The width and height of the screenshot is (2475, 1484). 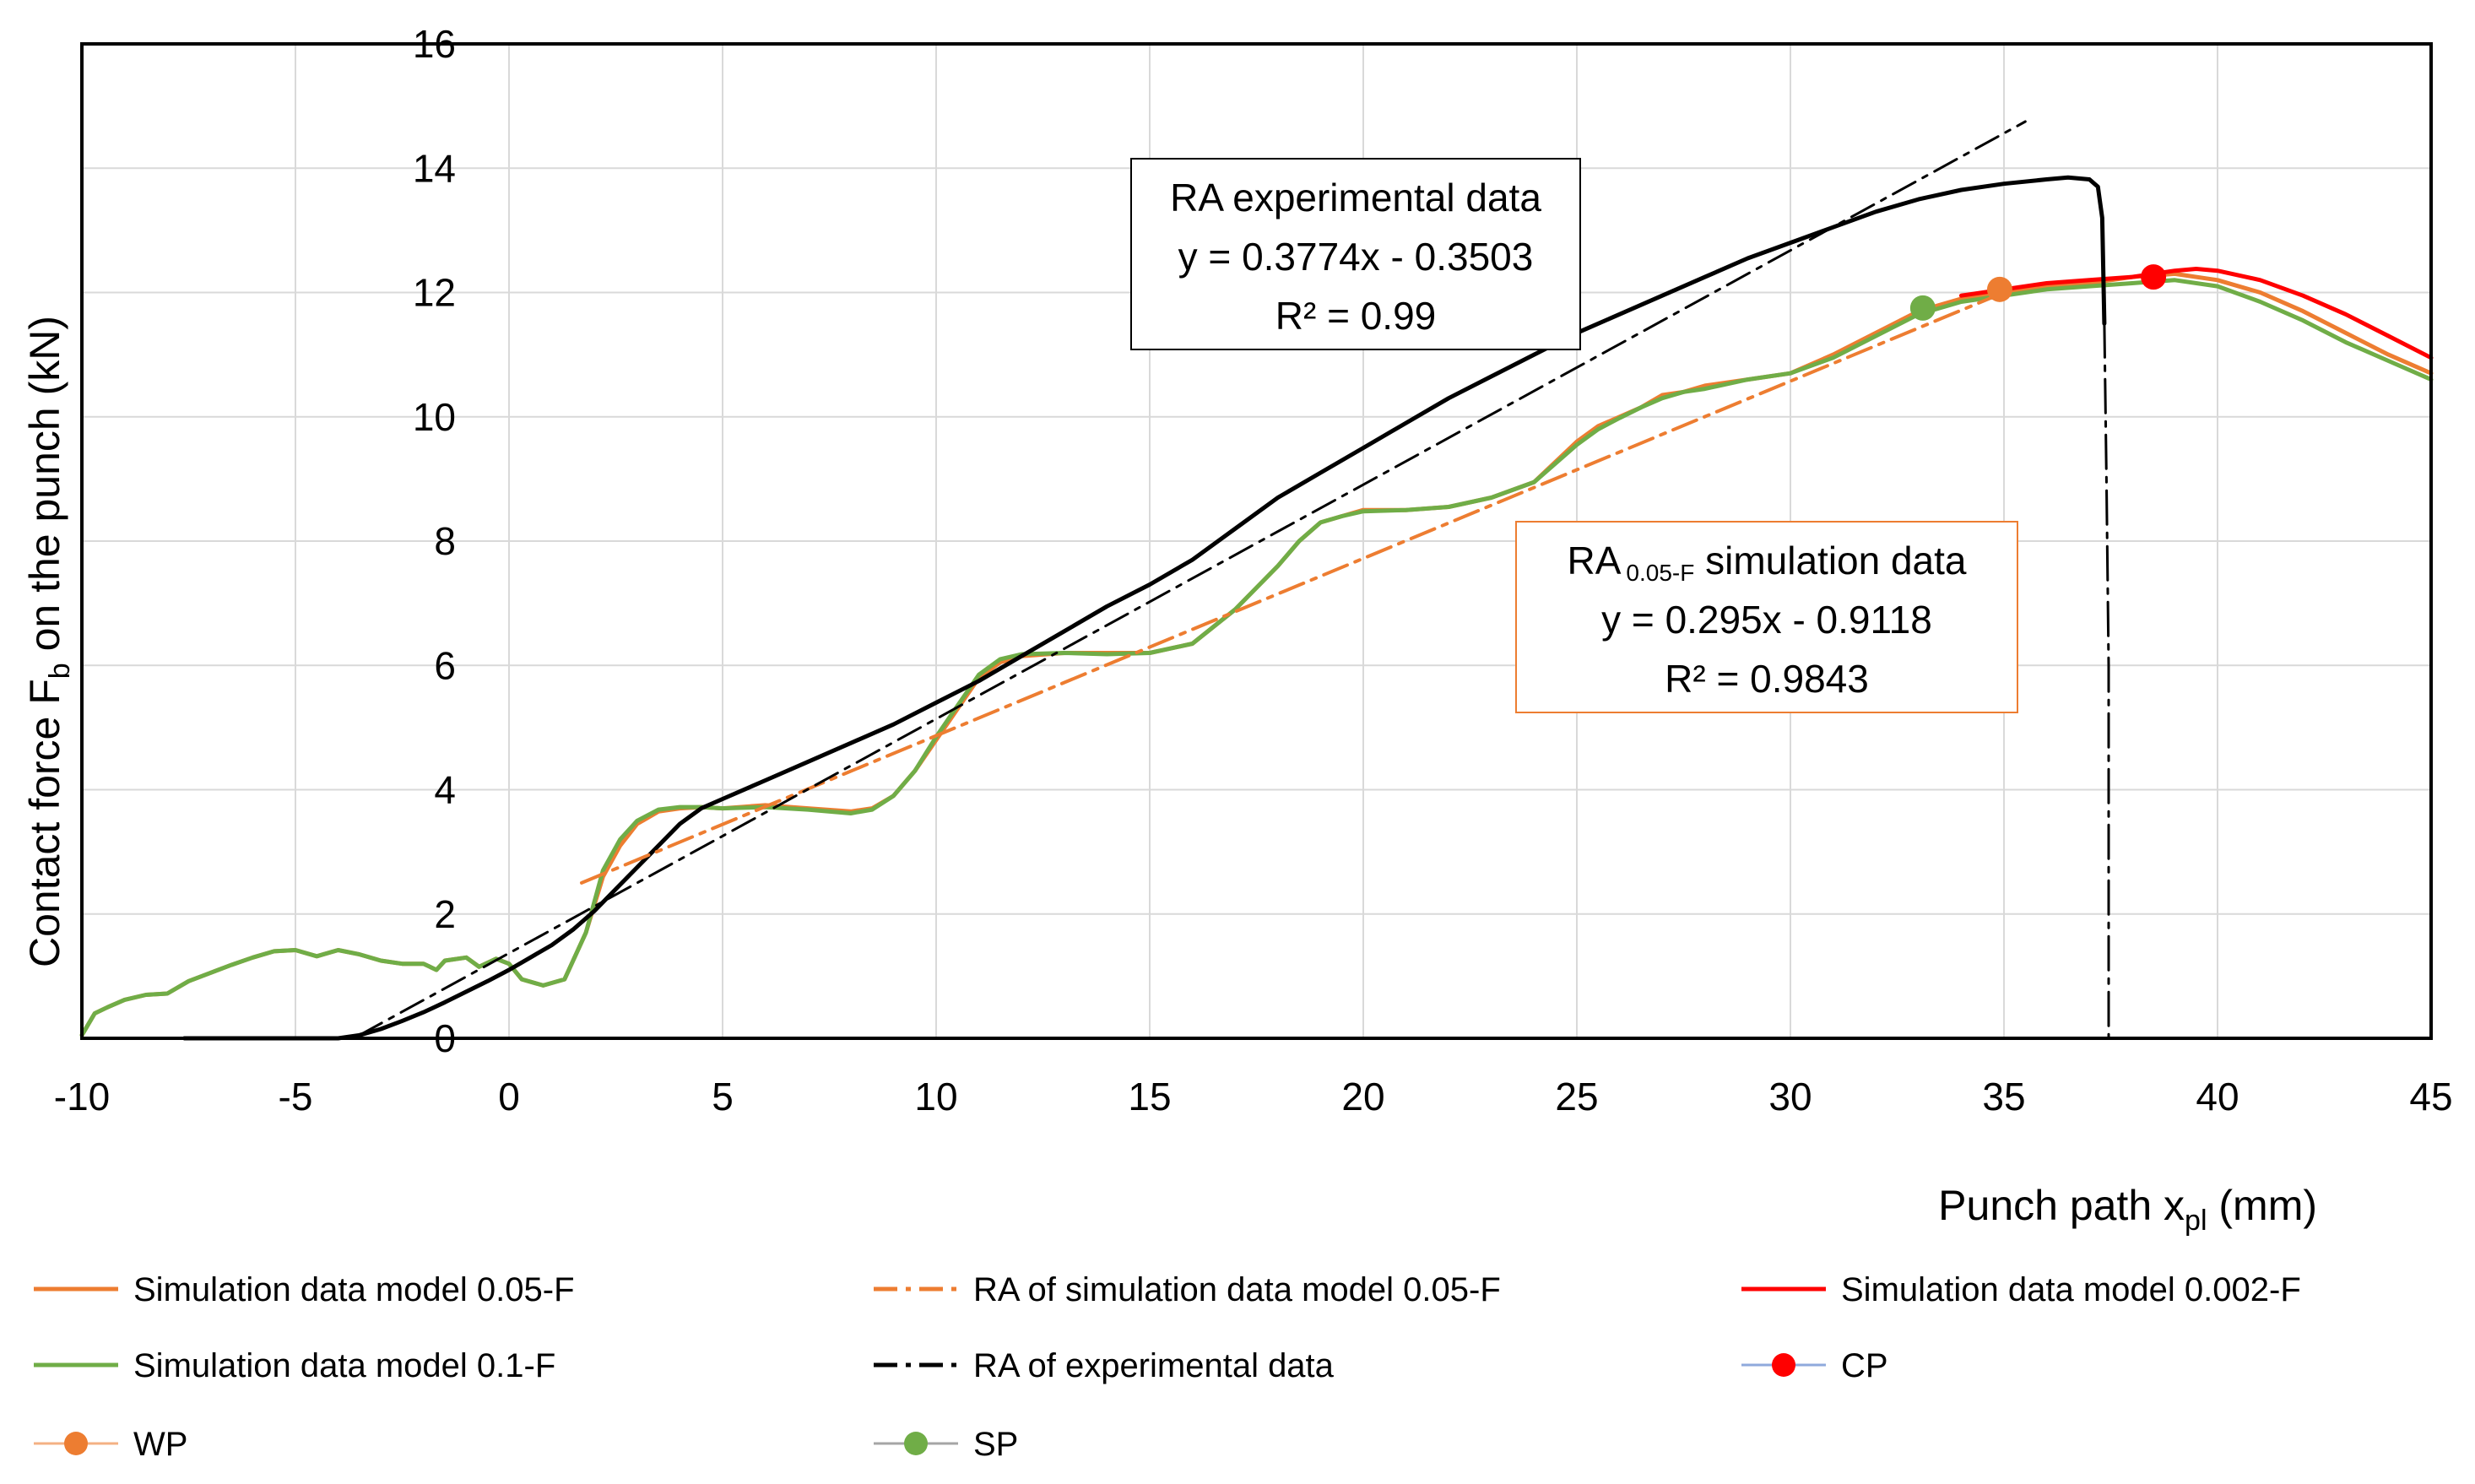 What do you see at coordinates (344, 1365) in the screenshot?
I see `legend-label: Simulation data model 0.1-F` at bounding box center [344, 1365].